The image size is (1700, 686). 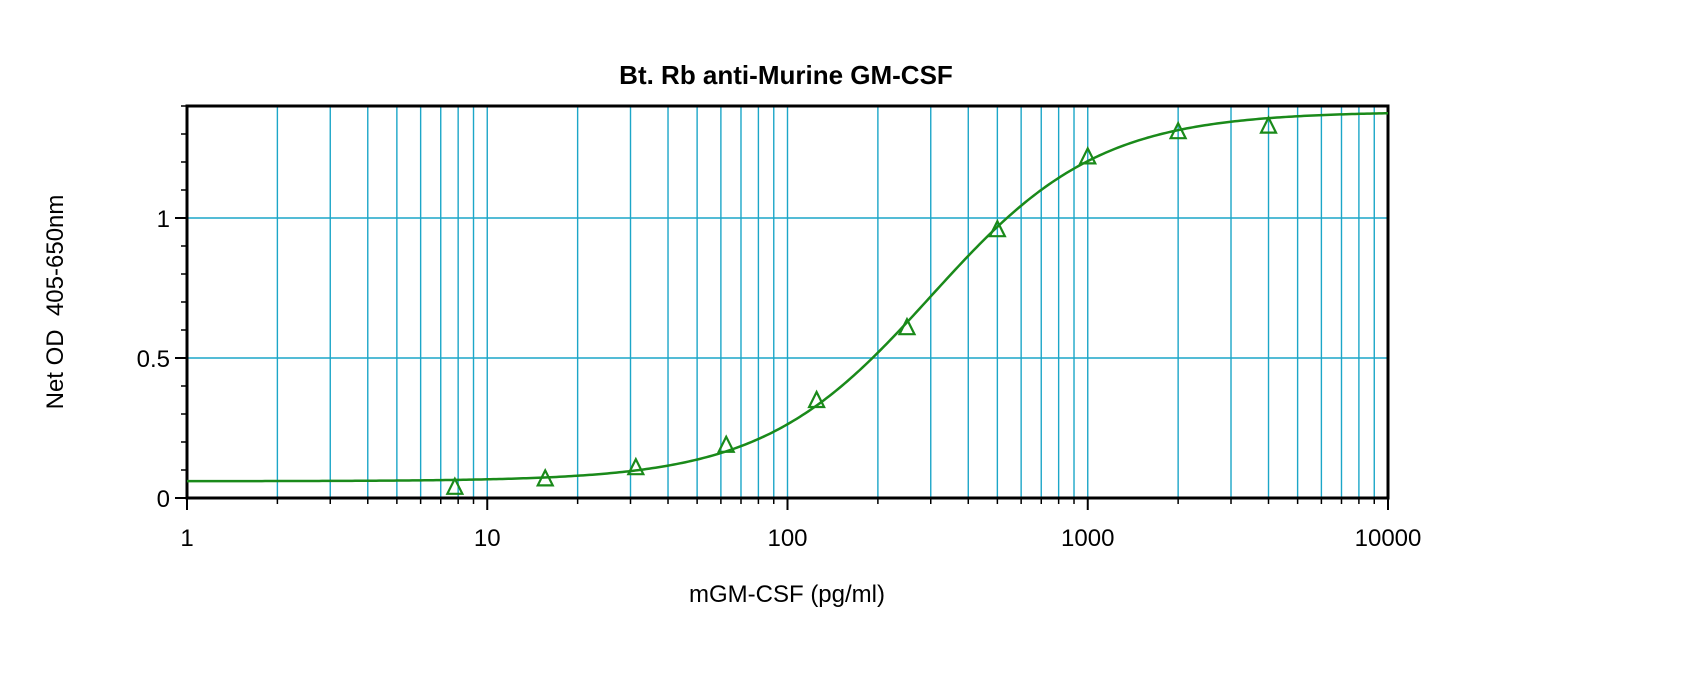 I want to click on y-axis-label: Net OD 405-650nm, so click(x=55, y=302).